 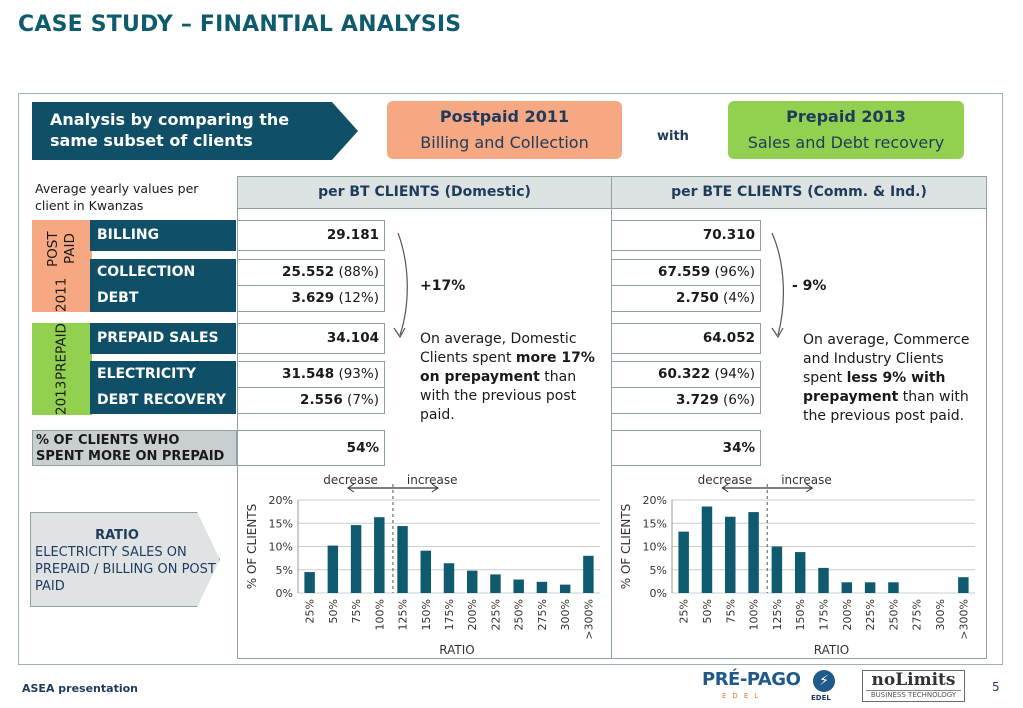 I want to click on row-label-collection: COLLECTION, so click(x=146, y=272).